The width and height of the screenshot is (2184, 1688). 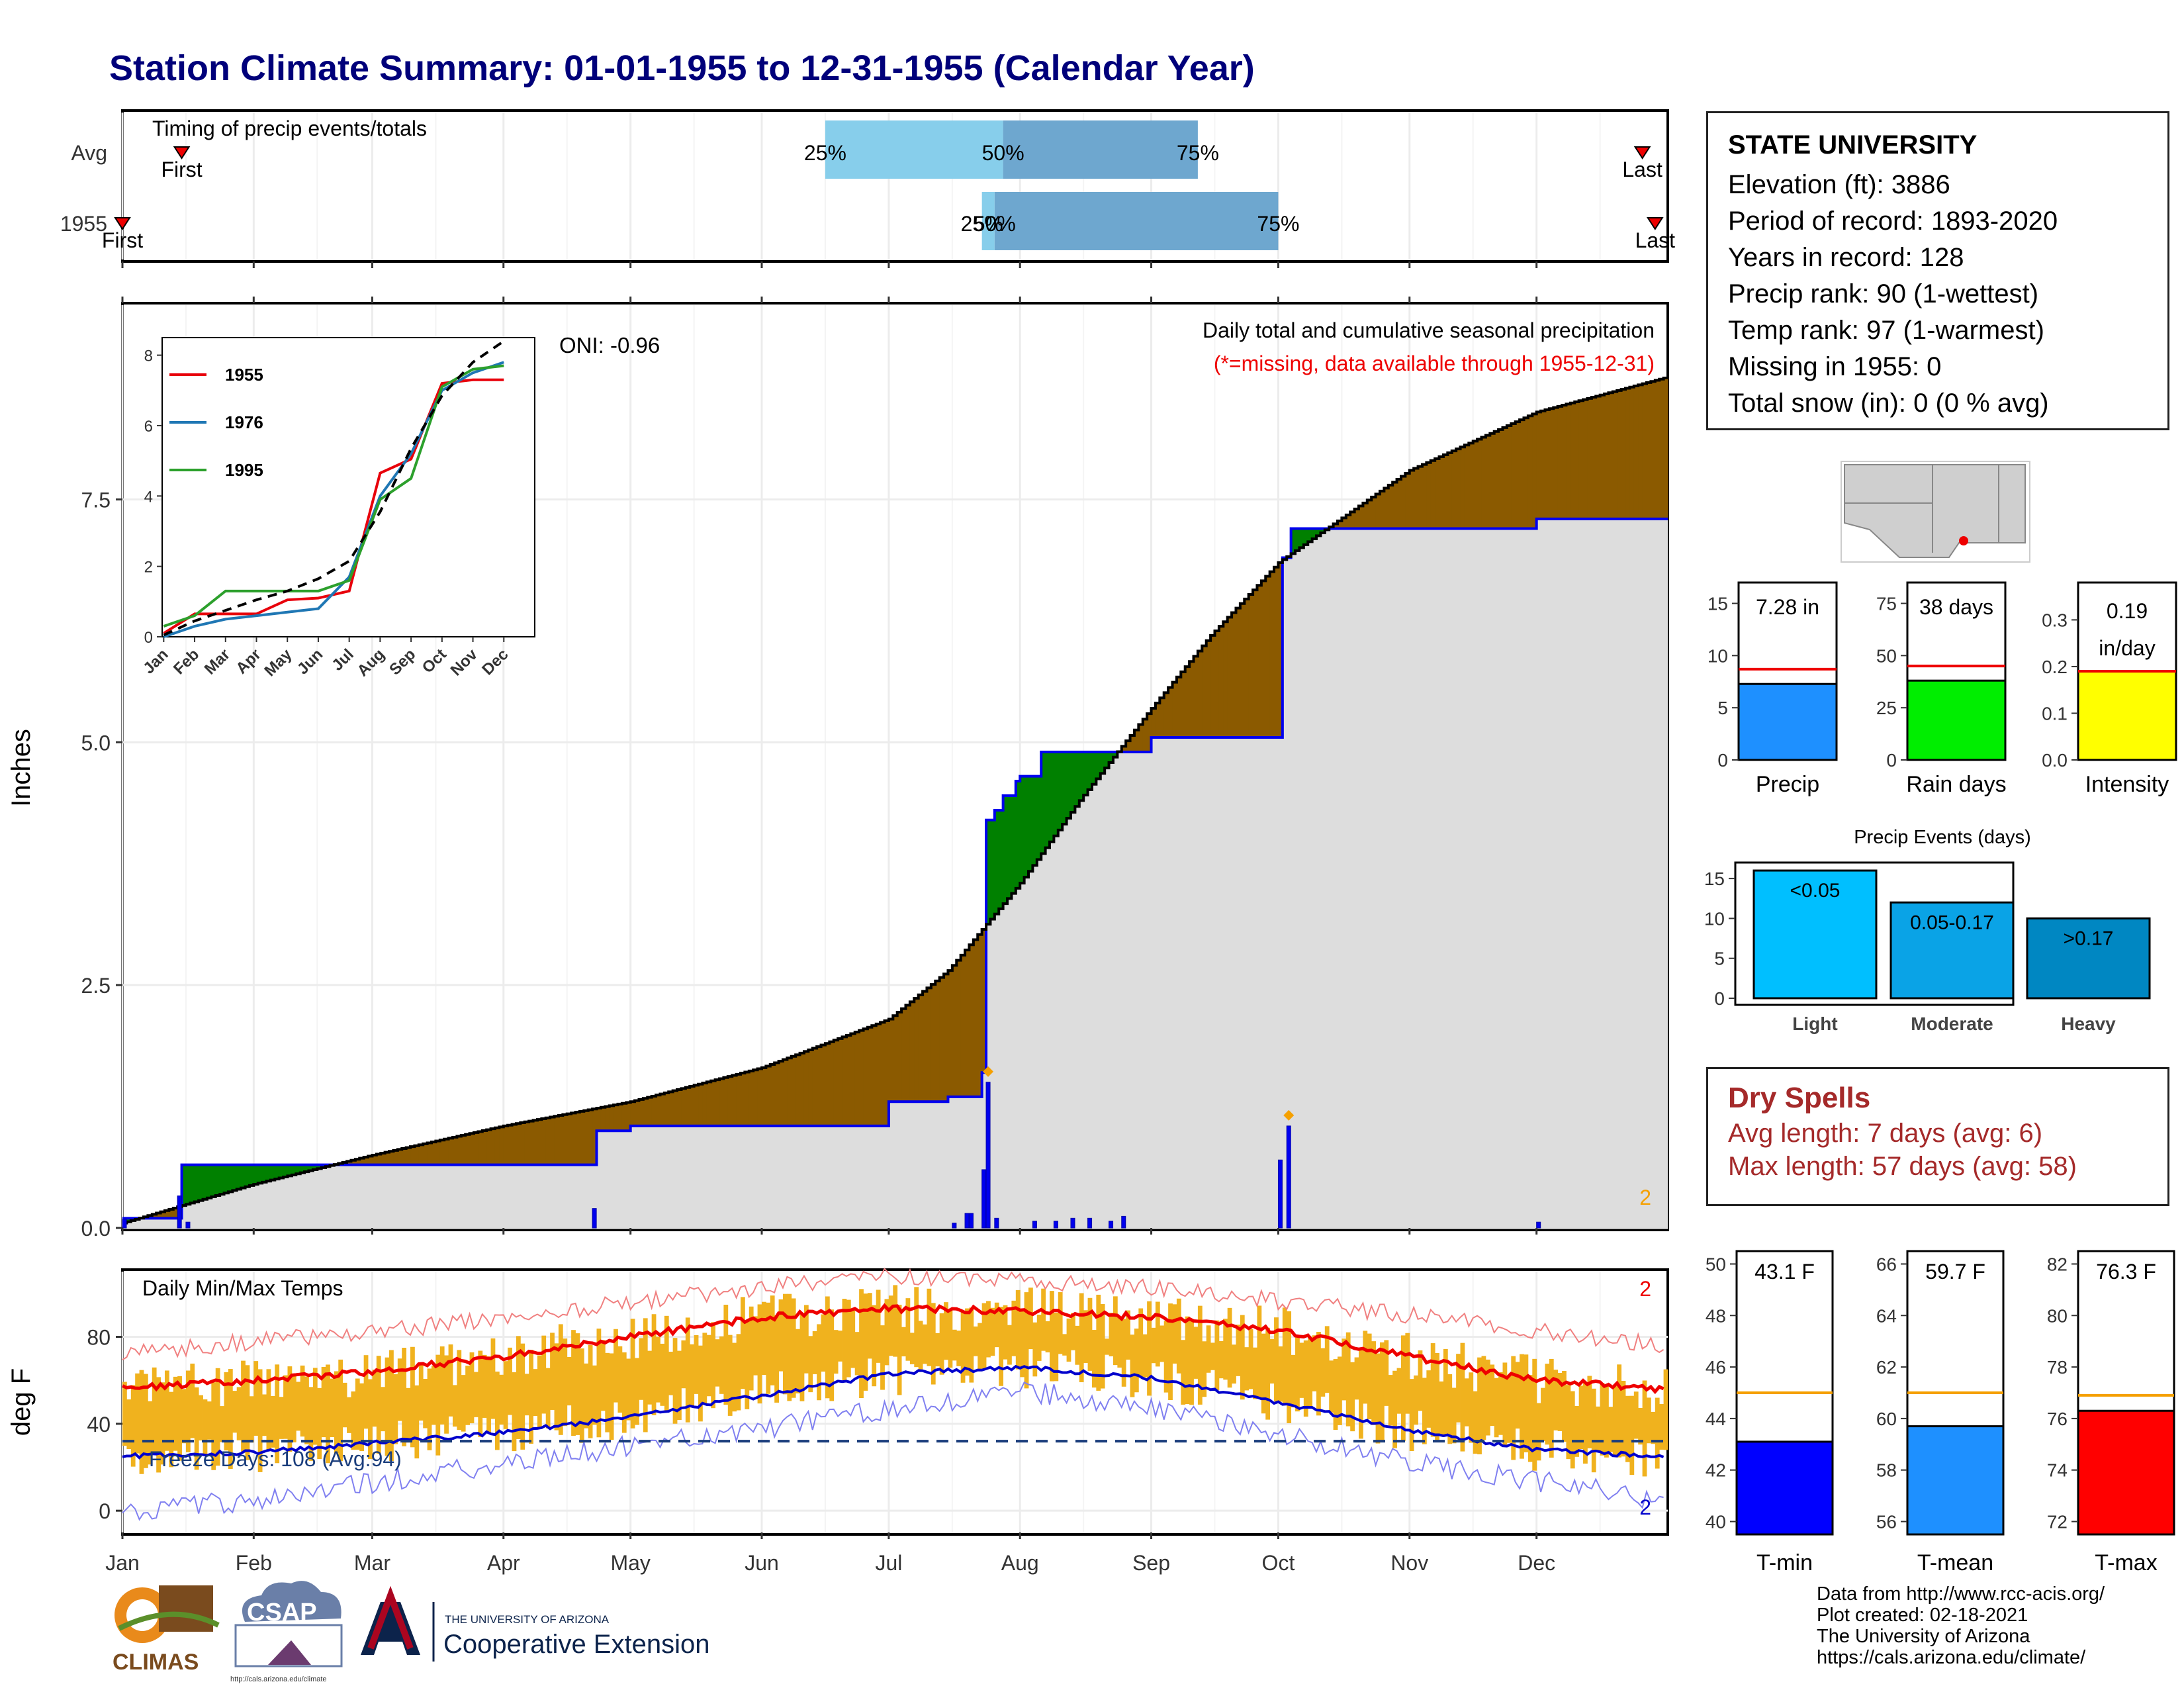 What do you see at coordinates (1885, 1133) in the screenshot?
I see `dry-spells-avg: Avg length: 7 days (avg: 6)` at bounding box center [1885, 1133].